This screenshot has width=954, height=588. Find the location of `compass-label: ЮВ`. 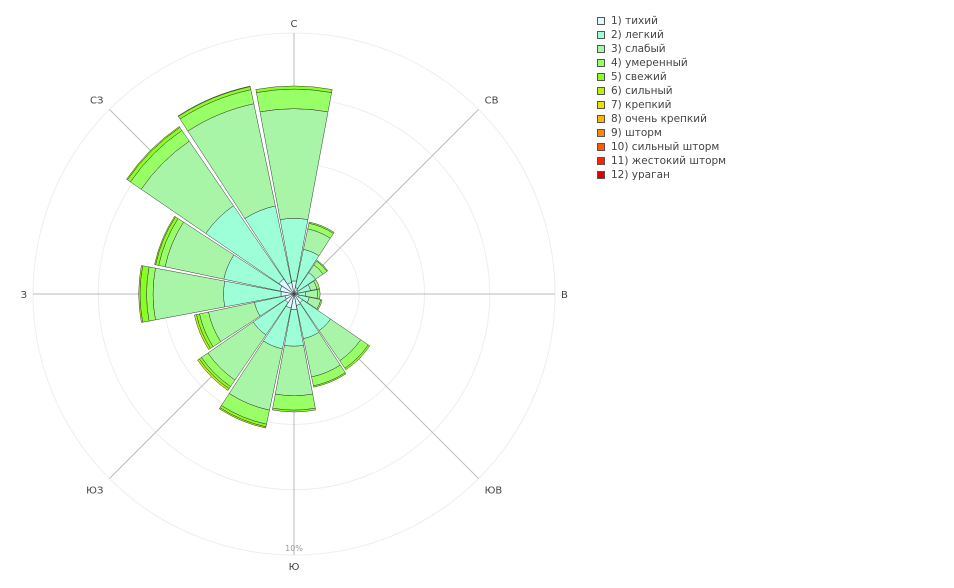

compass-label: ЮВ is located at coordinates (494, 491).